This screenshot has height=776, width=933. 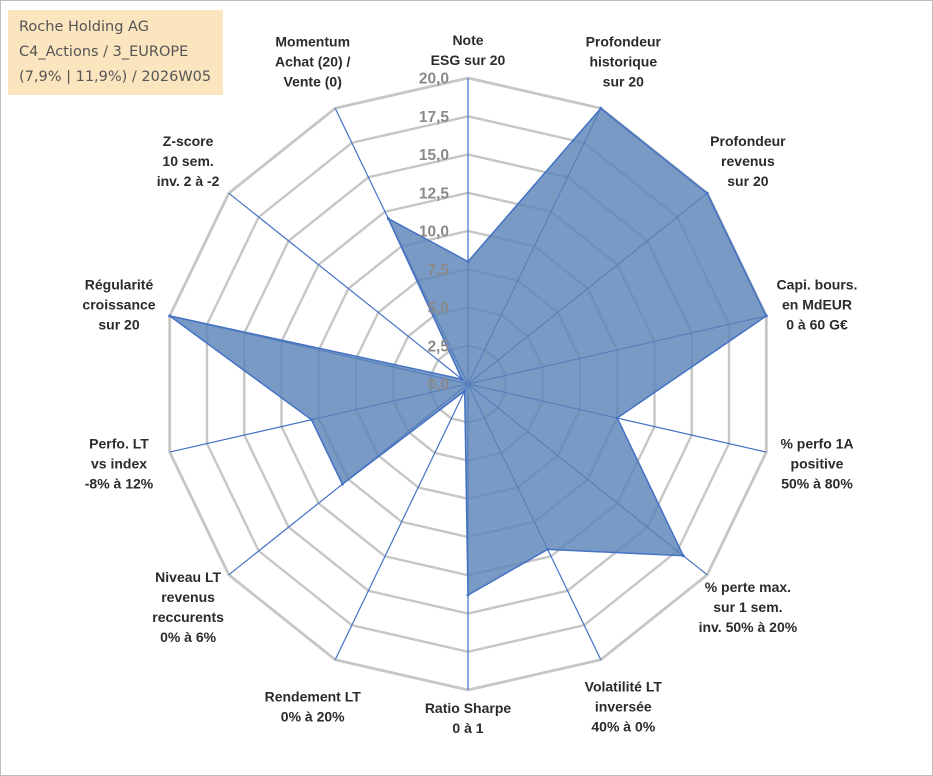 I want to click on axis-label-line: -8% à 12%, so click(x=119, y=484).